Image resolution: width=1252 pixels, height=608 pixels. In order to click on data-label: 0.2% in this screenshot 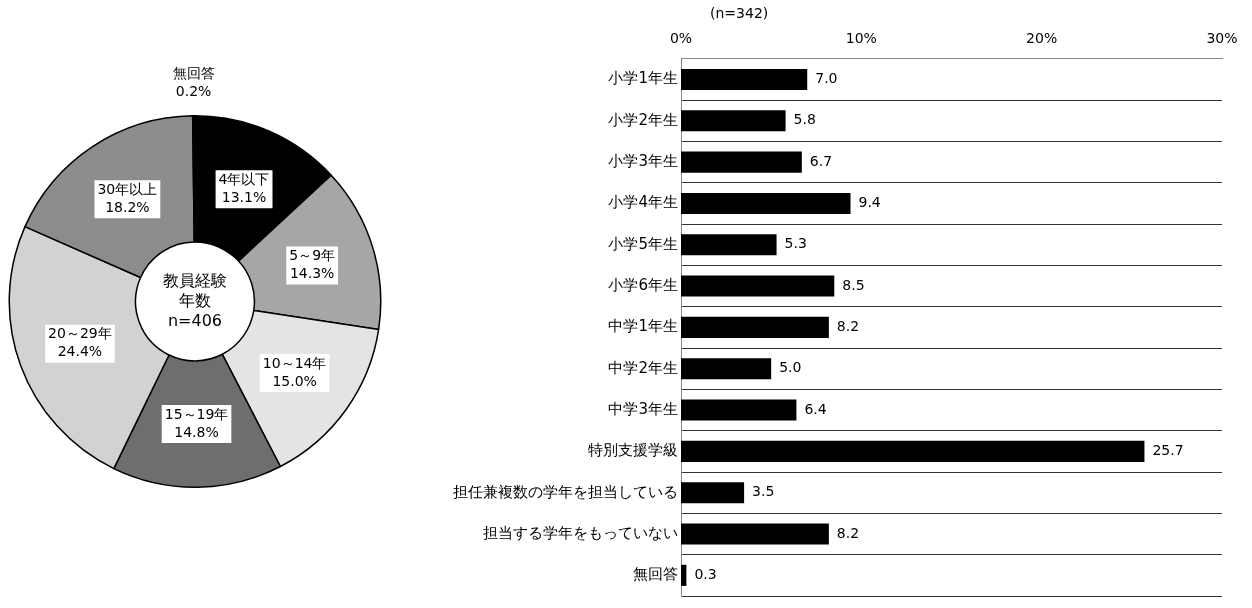, I will do `click(193, 91)`.